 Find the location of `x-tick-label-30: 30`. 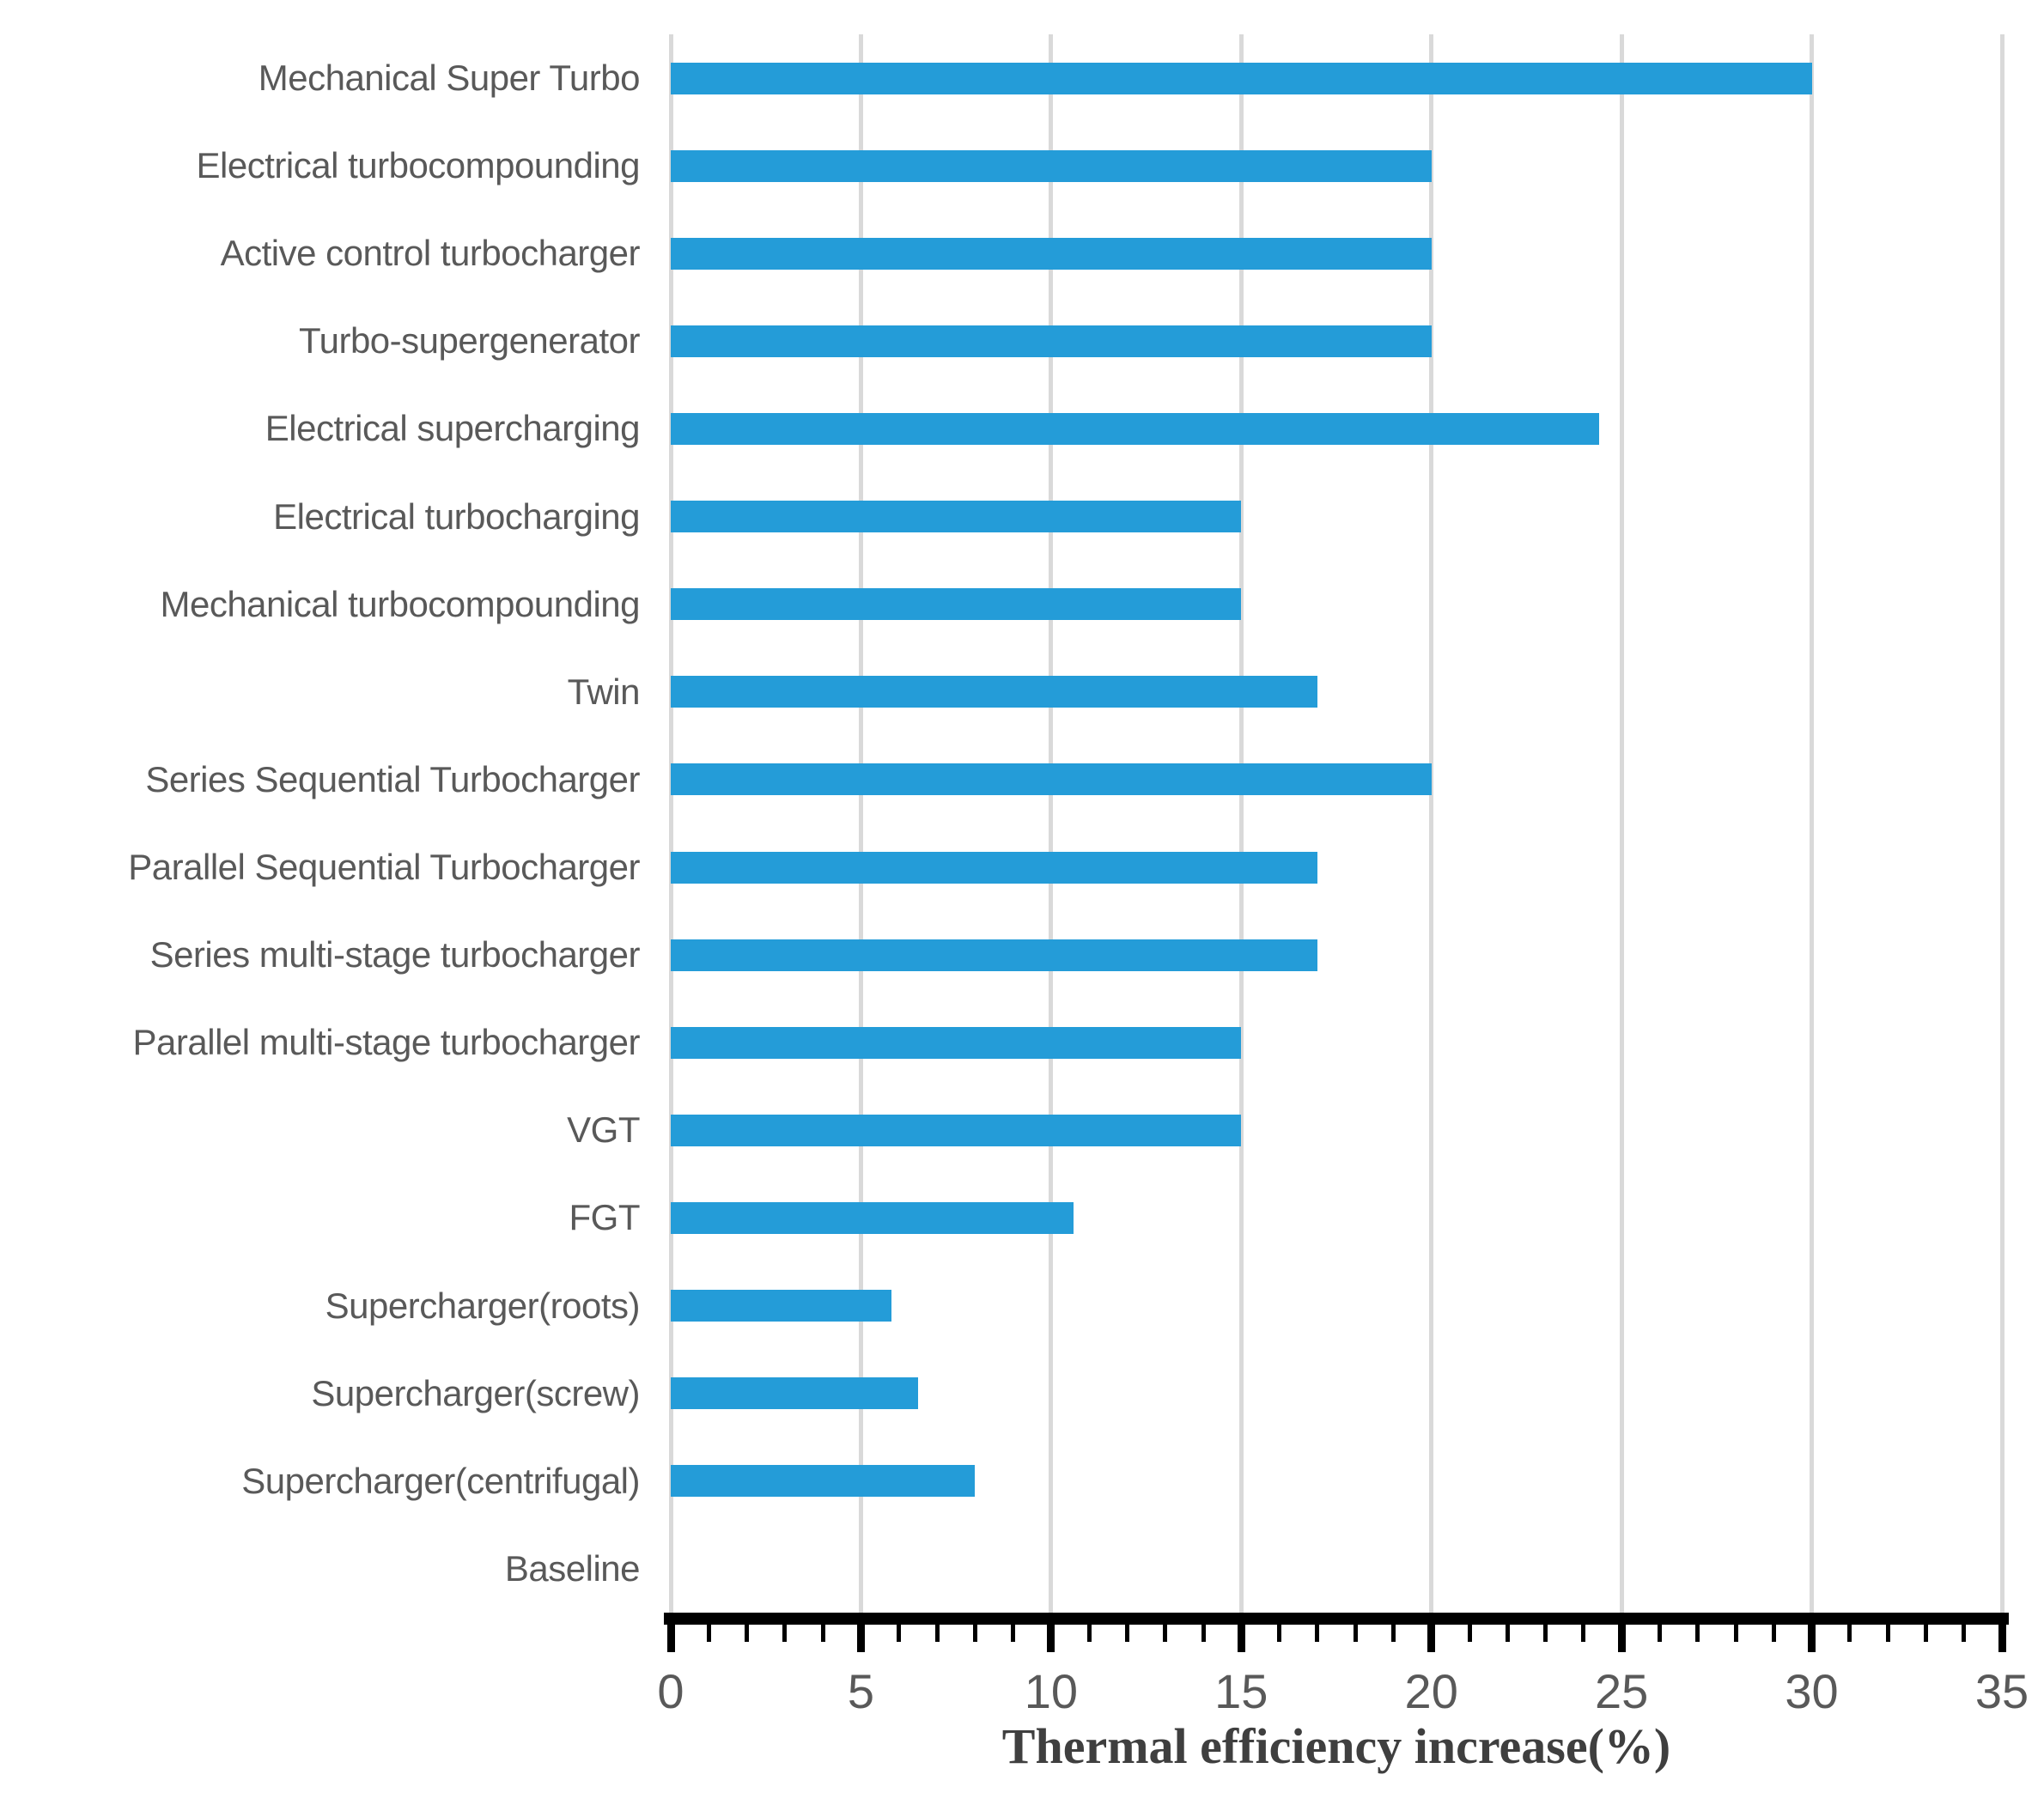

x-tick-label-30: 30 is located at coordinates (1812, 1691).